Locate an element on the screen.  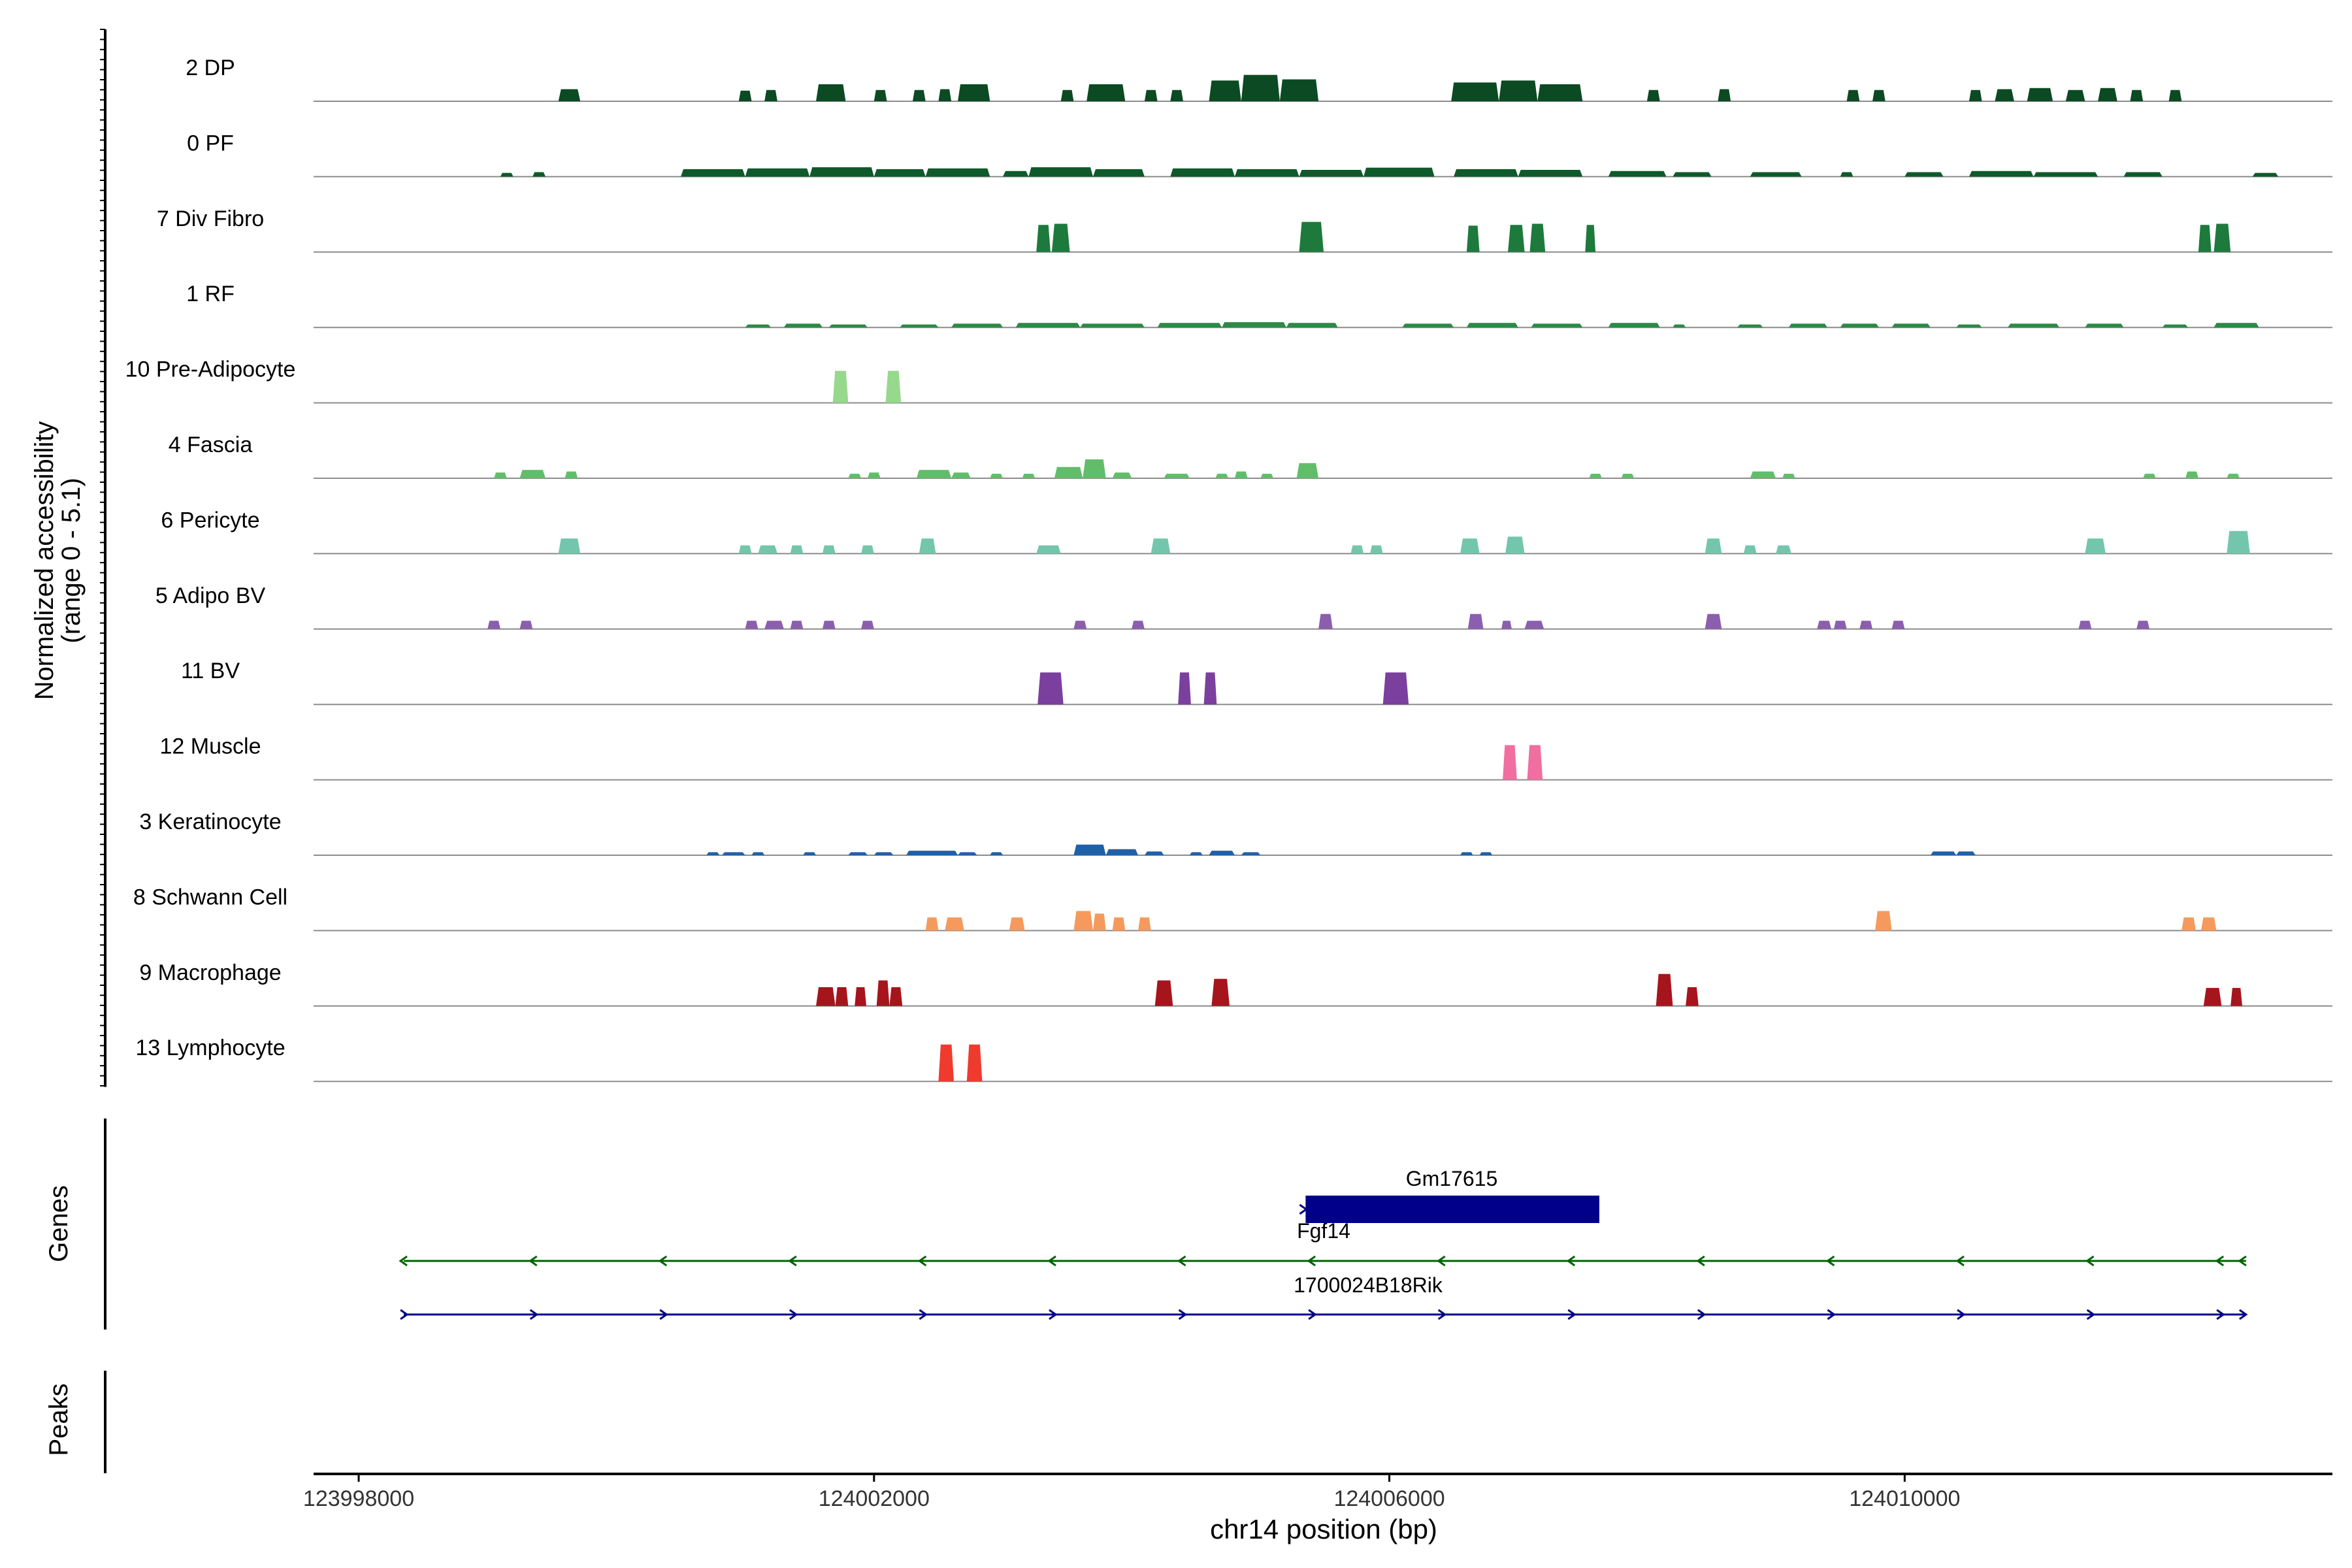
track: 6 Pericyte is located at coordinates (1246, 531).